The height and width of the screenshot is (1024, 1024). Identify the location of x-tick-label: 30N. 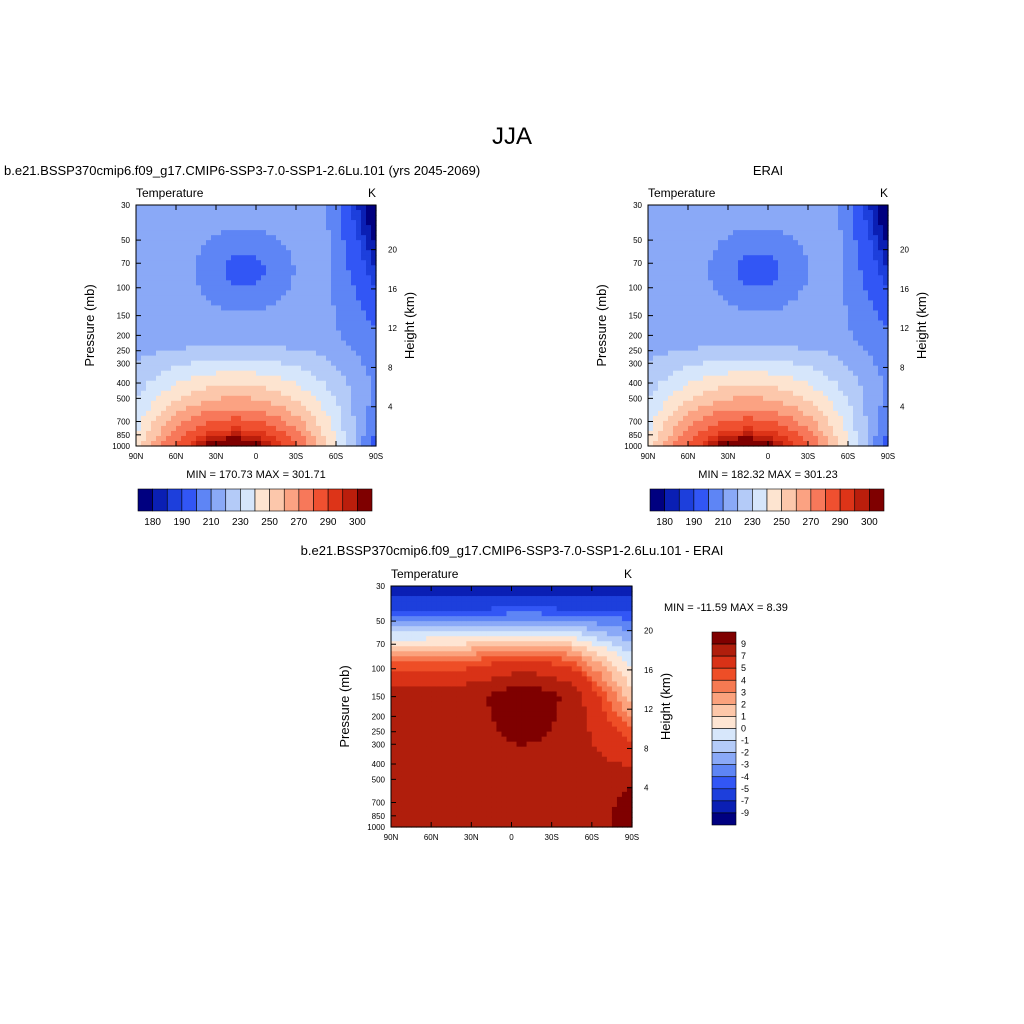
(216, 456).